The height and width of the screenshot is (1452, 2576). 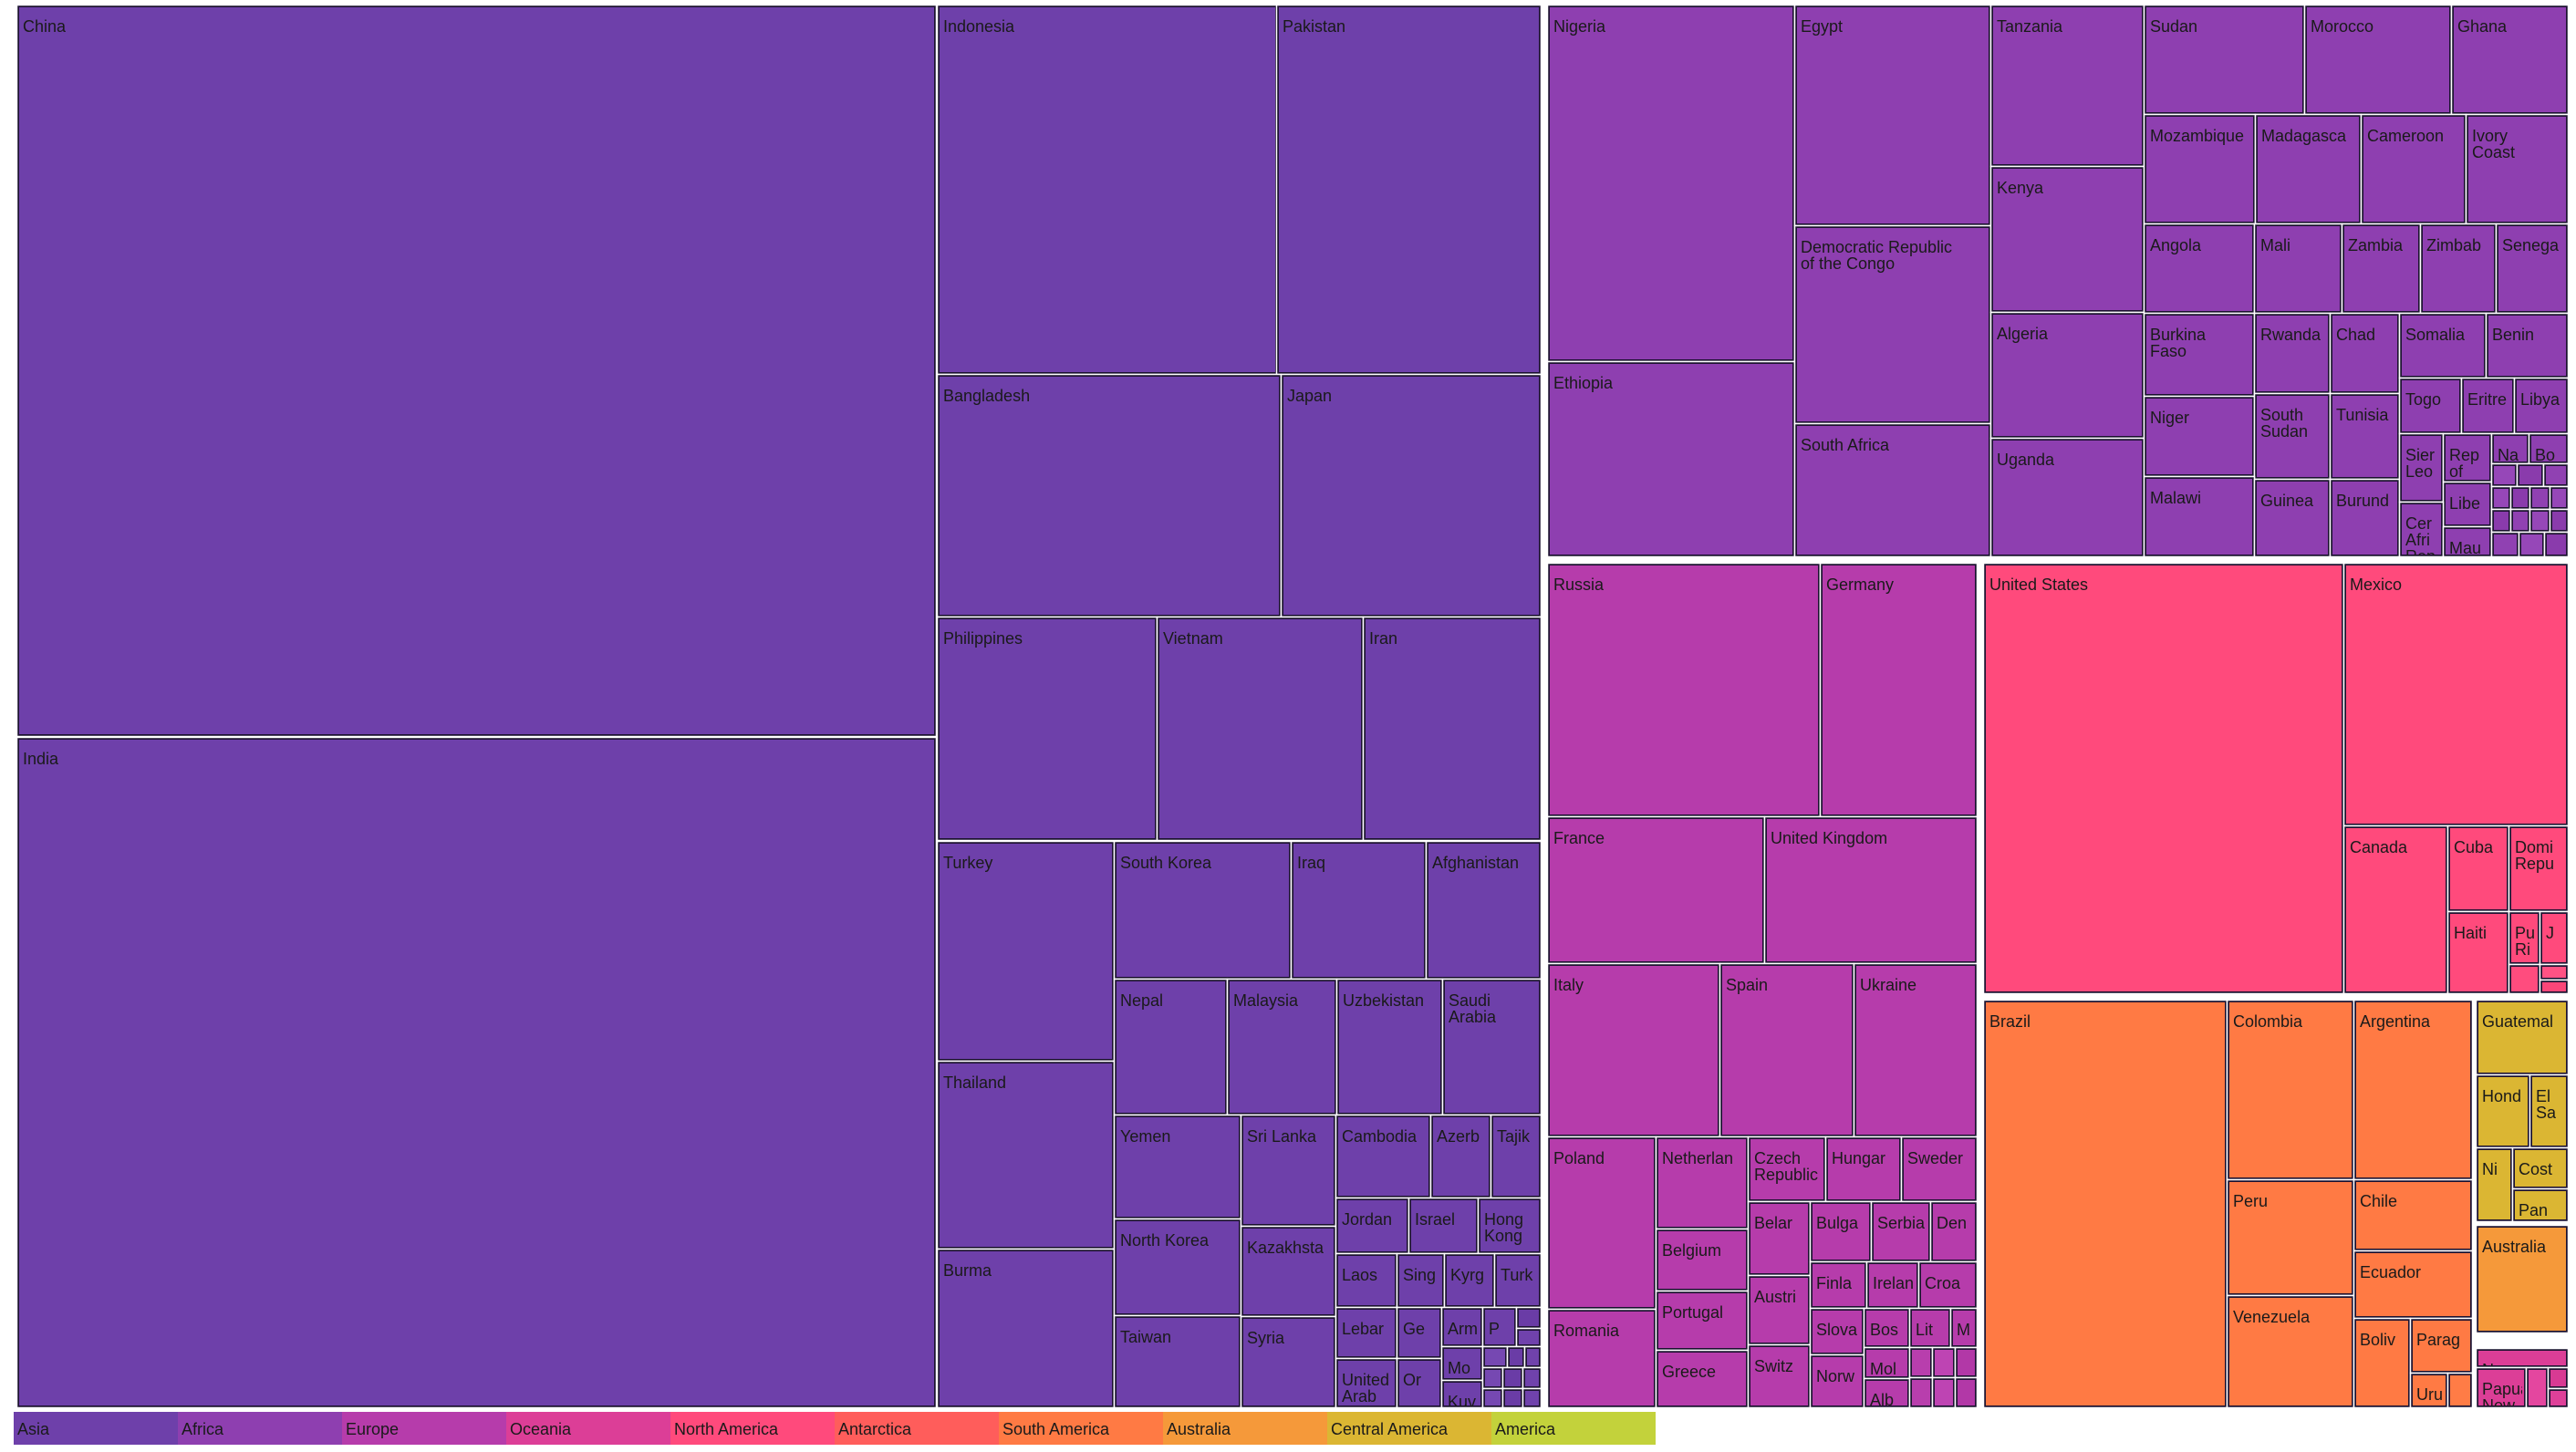 I want to click on tile-label-burkina-faso: Burkina Faso, so click(x=2178, y=343).